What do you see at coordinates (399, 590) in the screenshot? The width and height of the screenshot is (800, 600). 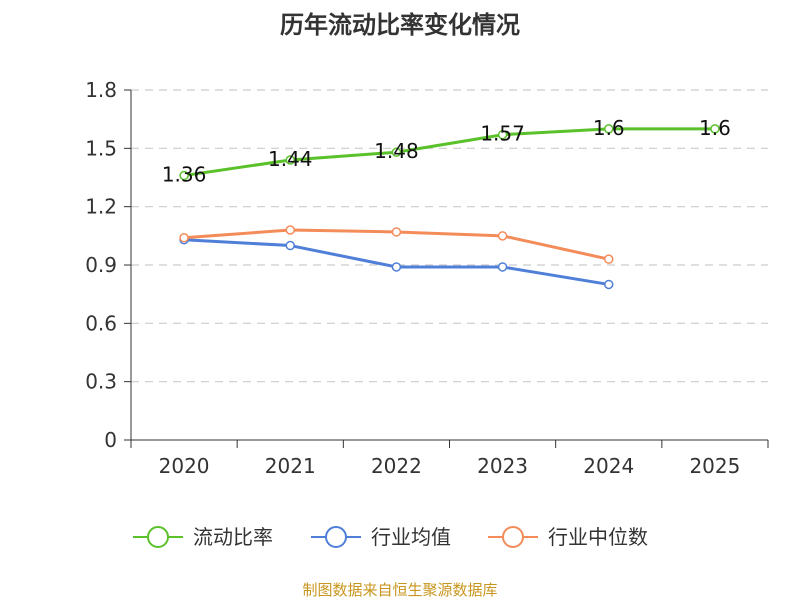 I see `source-note: 制图数据来自恒生聚源数据库` at bounding box center [399, 590].